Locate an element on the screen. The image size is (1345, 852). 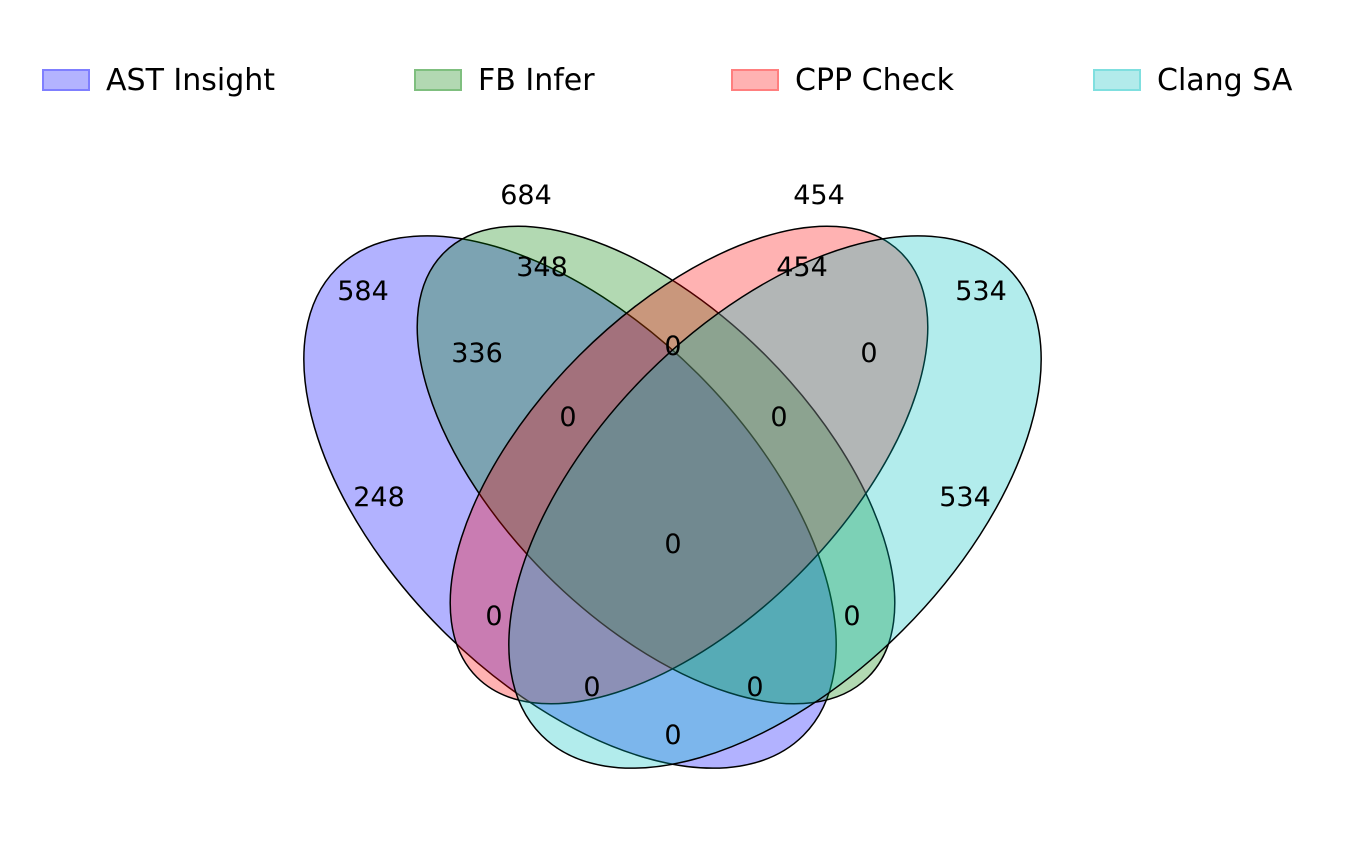
region-cpp-only: 454 is located at coordinates (802, 267).